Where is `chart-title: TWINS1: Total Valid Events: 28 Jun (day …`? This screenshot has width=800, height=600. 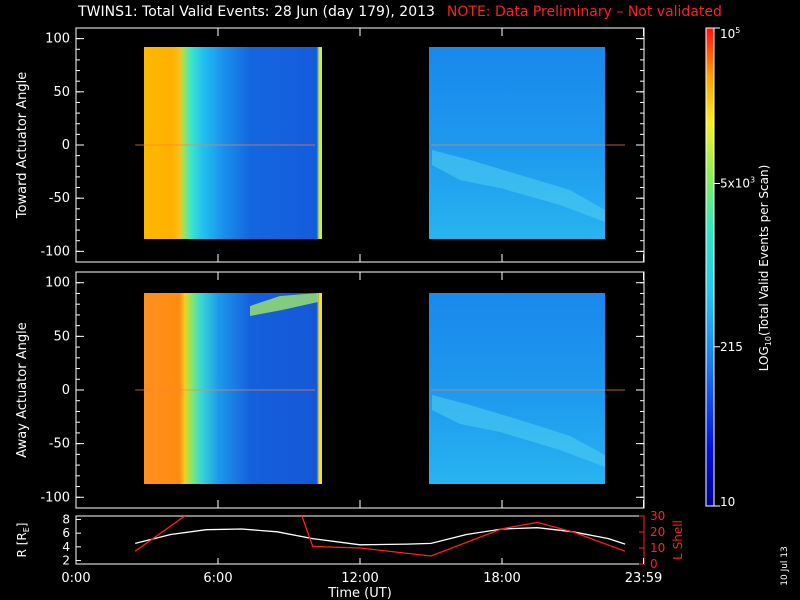 chart-title: TWINS1: Total Valid Events: 28 Jun (day … is located at coordinates (400, 12).